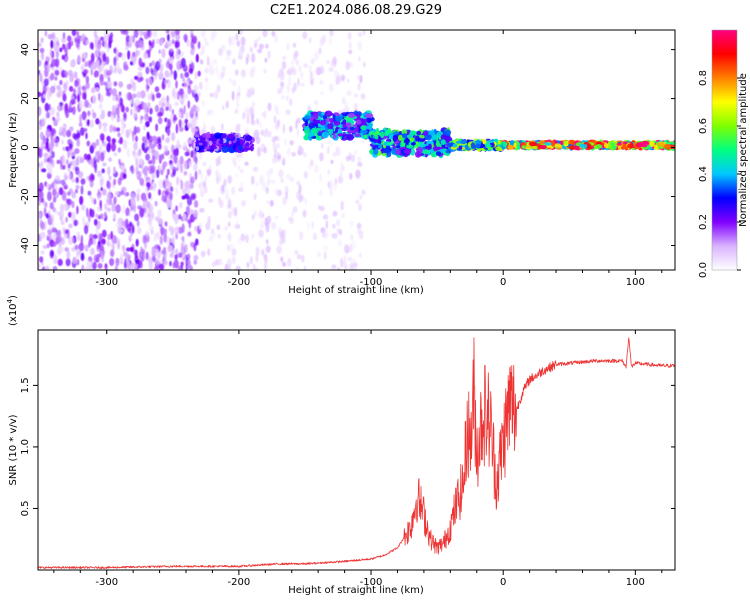  Describe the element at coordinates (25, 147) in the screenshot. I see `y-tick-label: 0` at that location.